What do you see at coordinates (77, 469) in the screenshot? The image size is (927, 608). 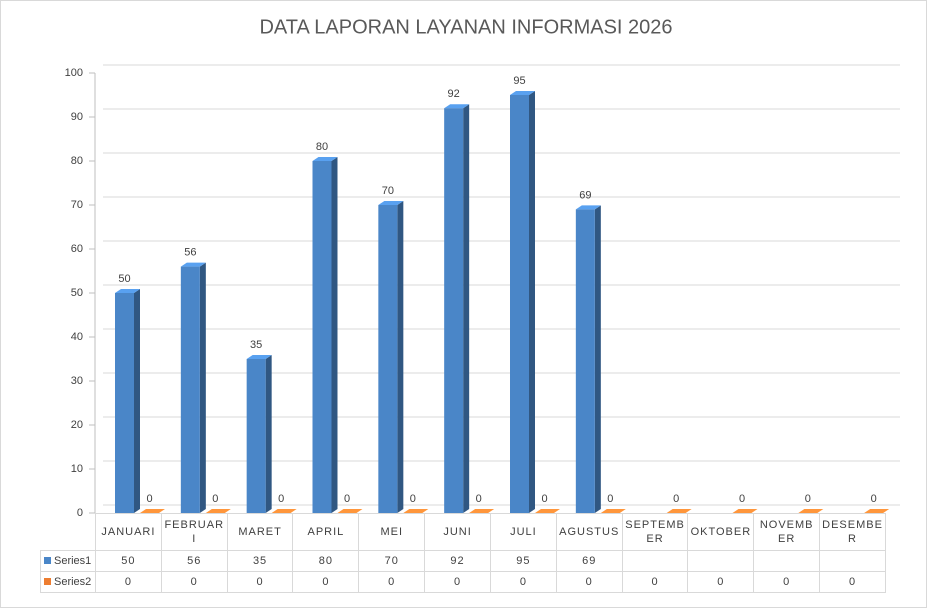 I see `y-tick-label: 10` at bounding box center [77, 469].